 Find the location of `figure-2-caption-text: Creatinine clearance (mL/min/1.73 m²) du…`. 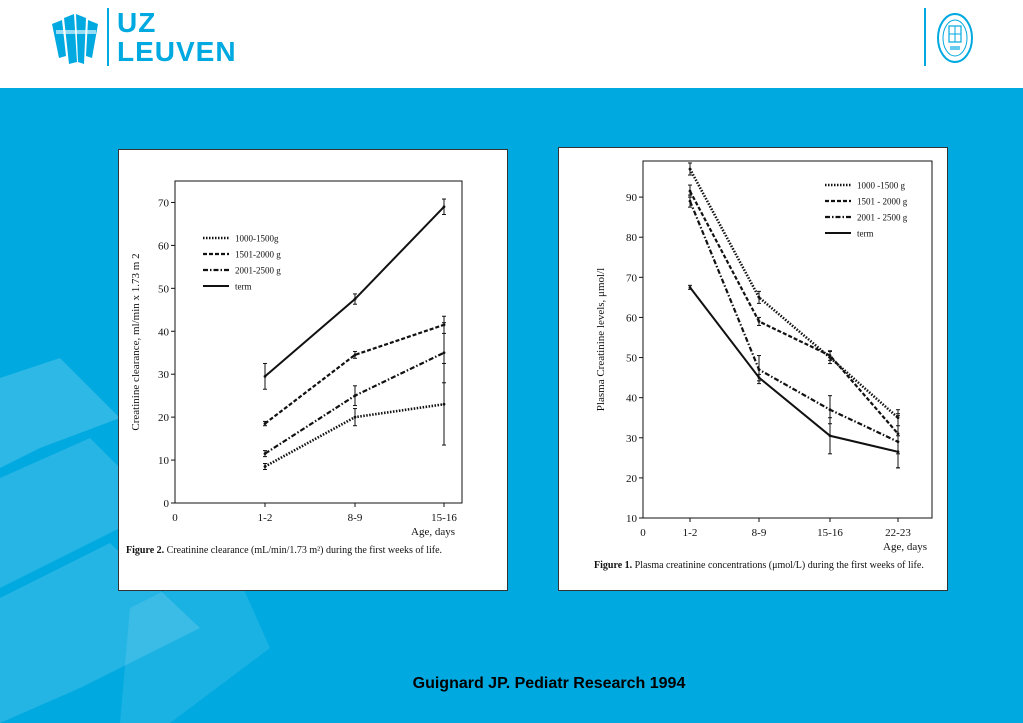

figure-2-caption-text: Creatinine clearance (mL/min/1.73 m²) du… is located at coordinates (304, 550).